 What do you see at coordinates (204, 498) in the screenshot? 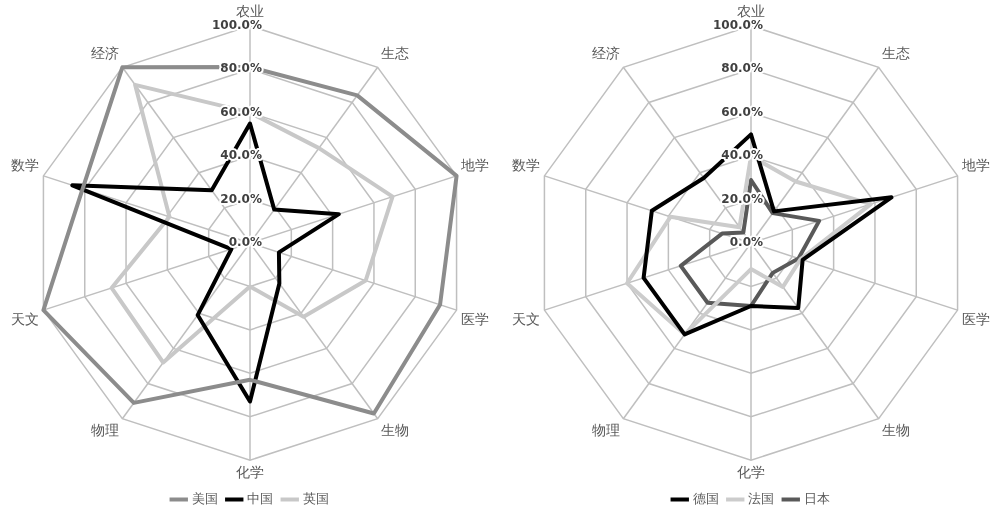
I see `legend-label: 美国` at bounding box center [204, 498].